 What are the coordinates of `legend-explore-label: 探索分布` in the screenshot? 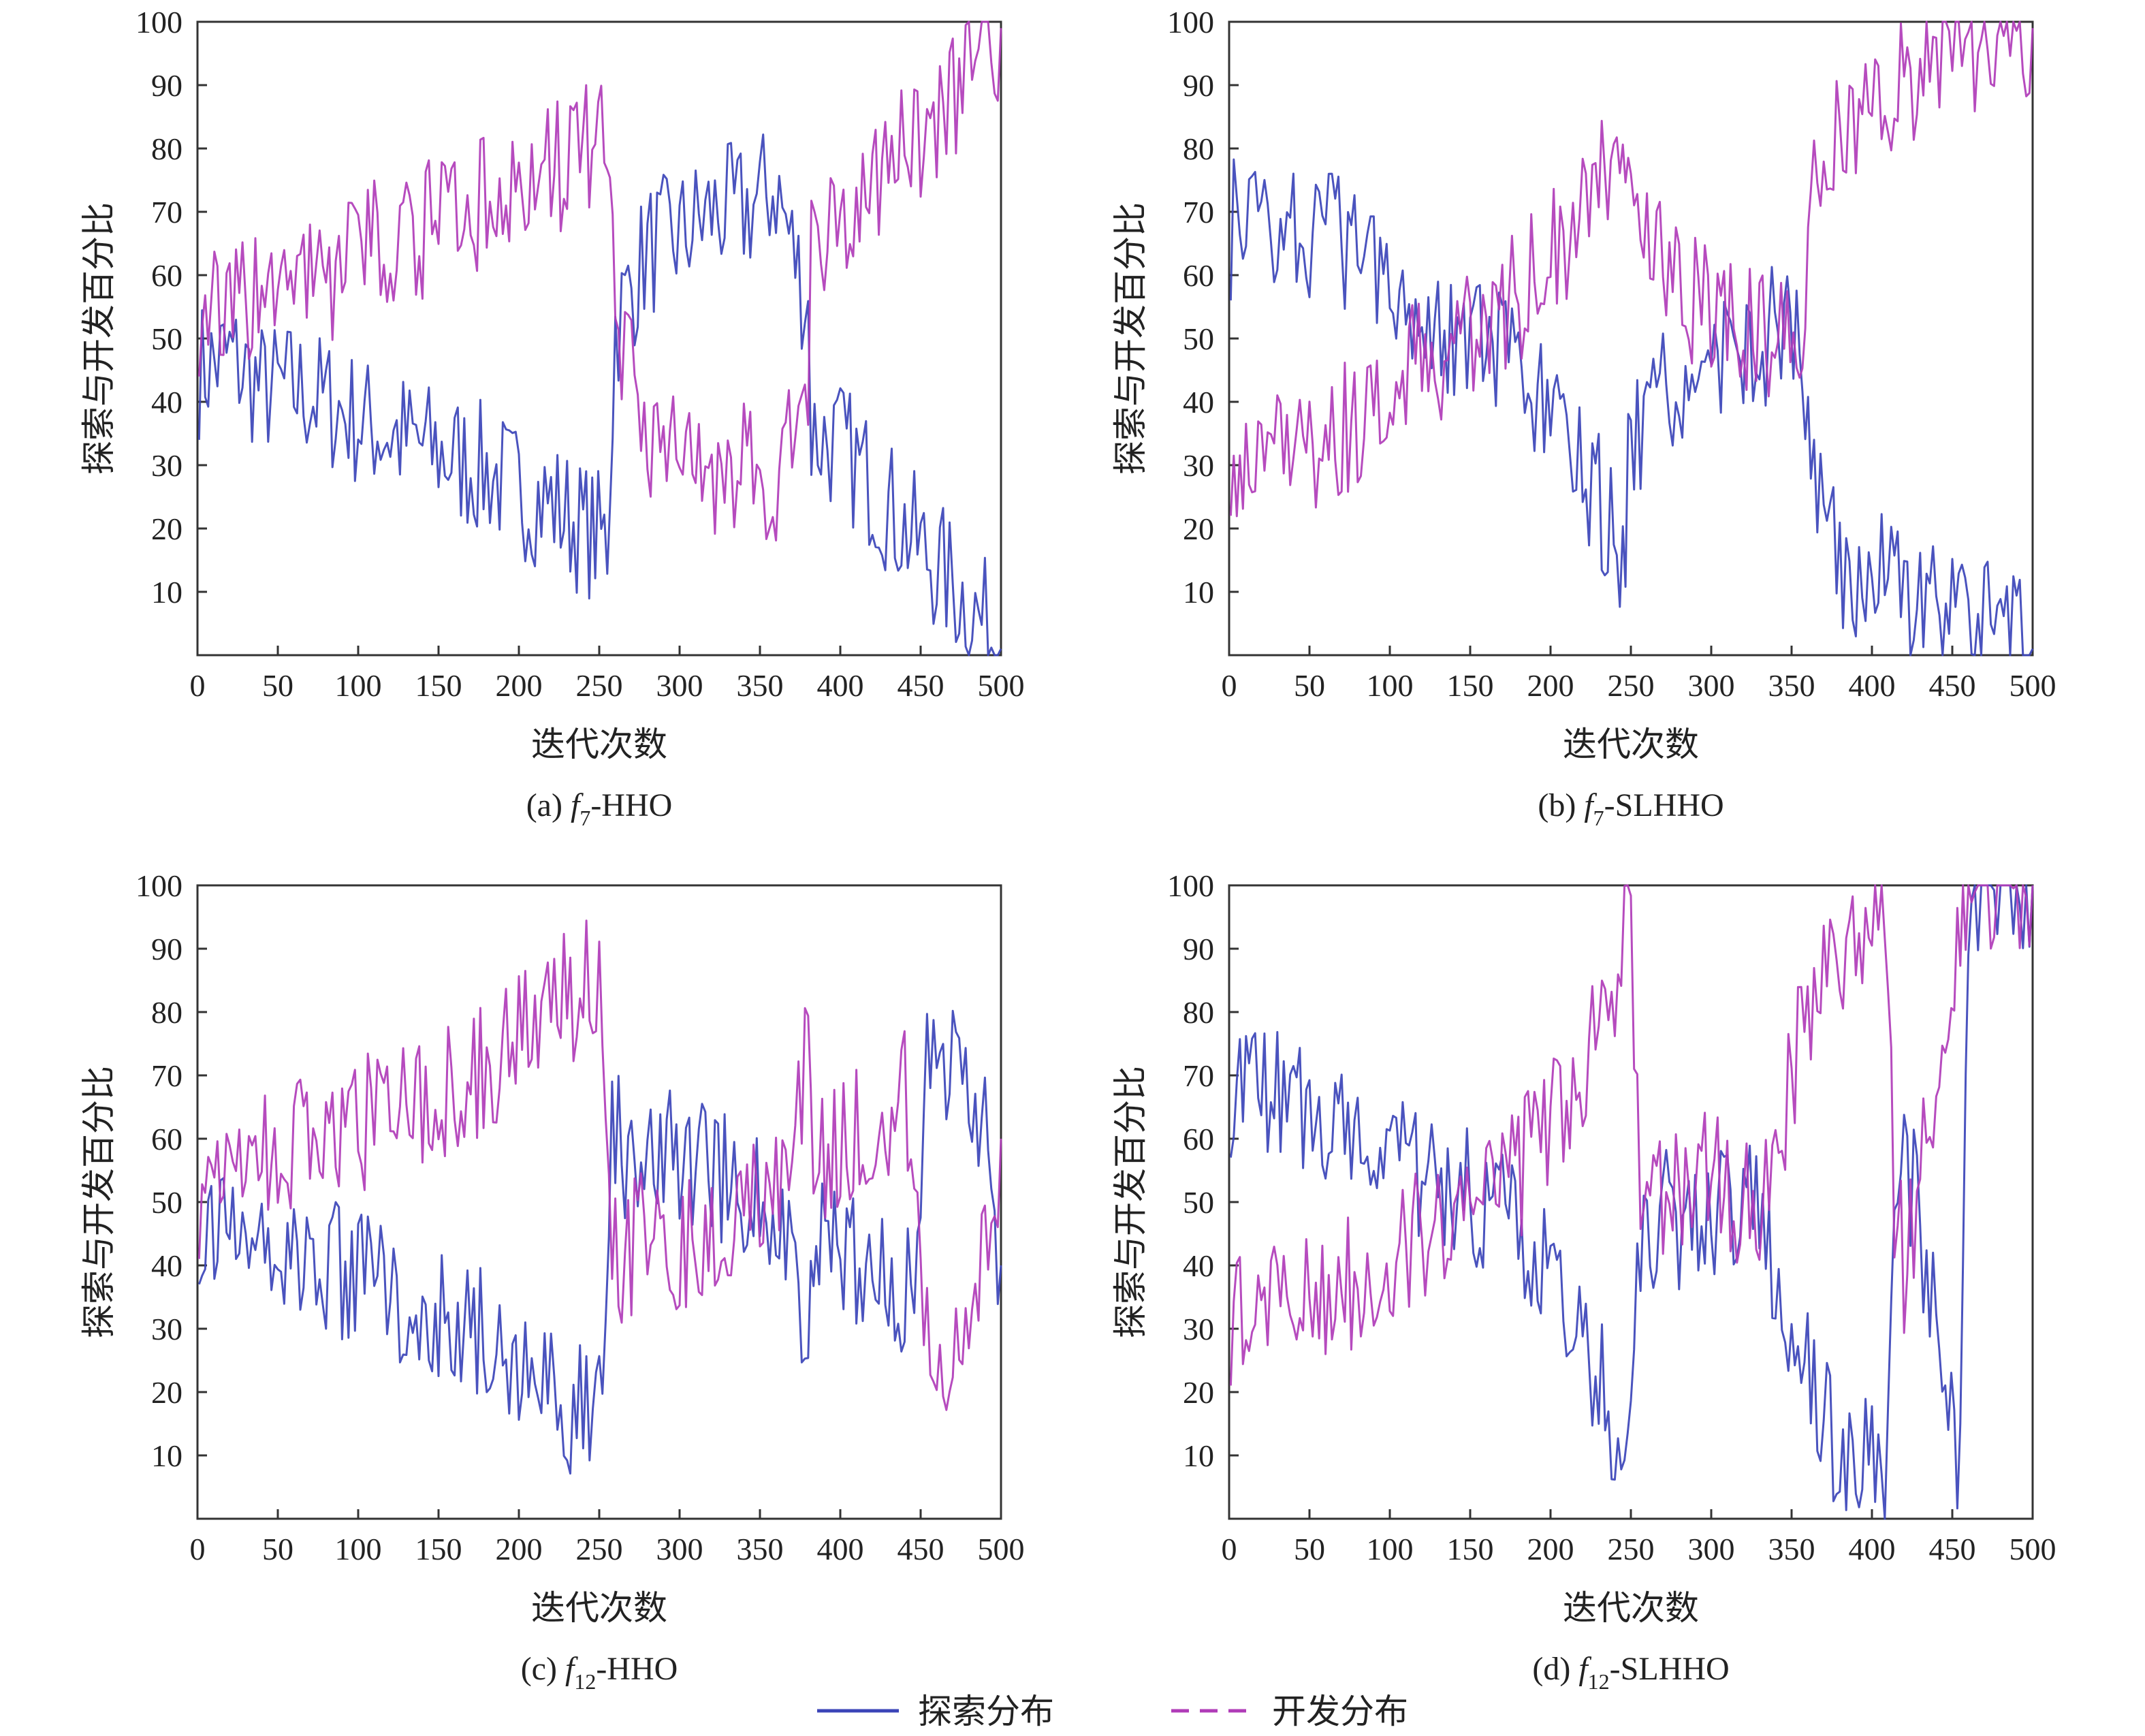 It's located at (986, 1712).